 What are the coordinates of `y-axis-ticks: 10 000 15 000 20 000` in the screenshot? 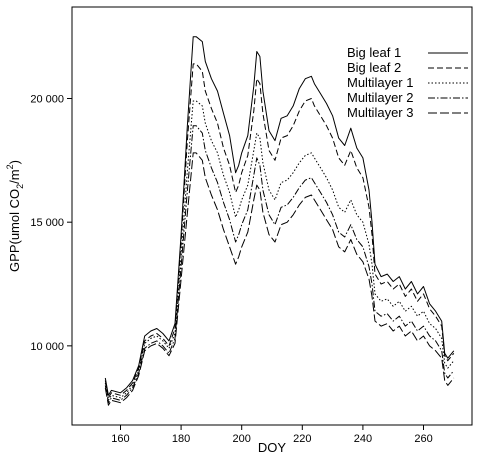 It's located at (51, 223).